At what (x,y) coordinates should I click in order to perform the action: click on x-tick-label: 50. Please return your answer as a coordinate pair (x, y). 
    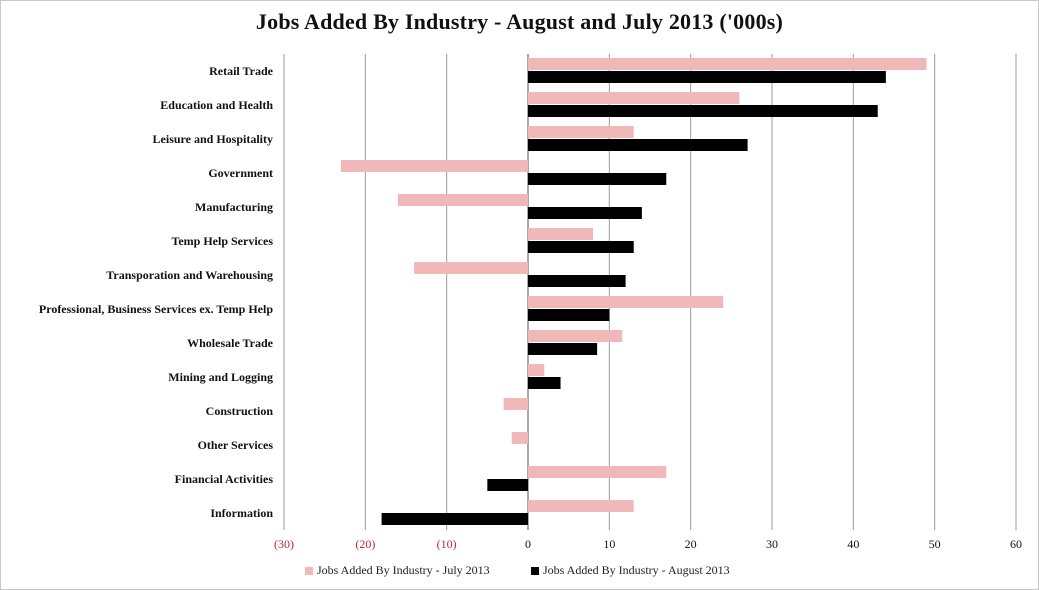
    Looking at the image, I should click on (935, 544).